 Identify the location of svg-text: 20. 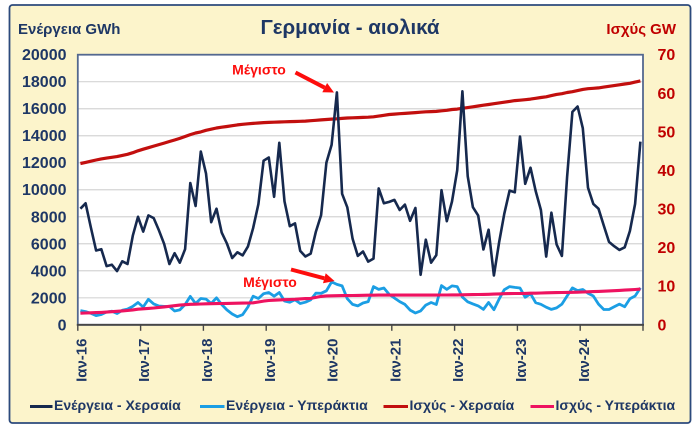
(667, 248).